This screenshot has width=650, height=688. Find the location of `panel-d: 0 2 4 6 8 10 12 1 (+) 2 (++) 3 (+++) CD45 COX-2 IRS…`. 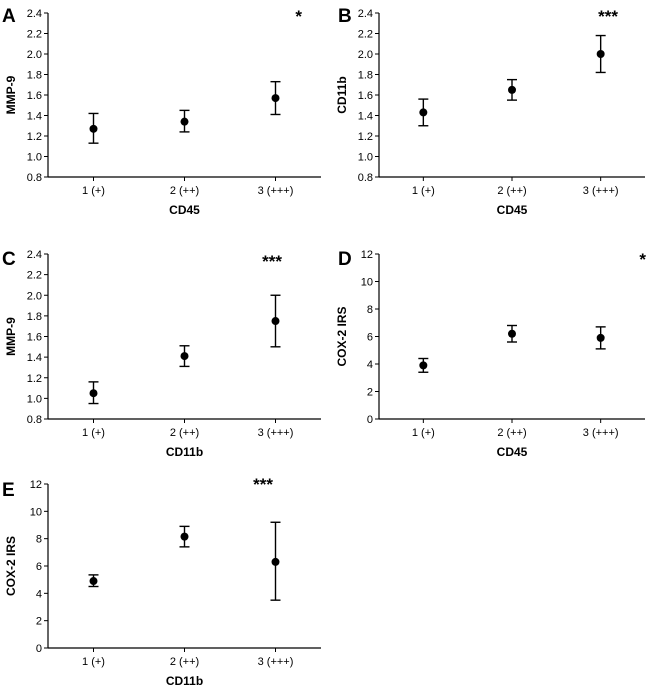

panel-d: 0 2 4 6 8 10 12 1 (+) 2 (++) 3 (+++) CD45 COX-2 IRS… is located at coordinates (490, 354).